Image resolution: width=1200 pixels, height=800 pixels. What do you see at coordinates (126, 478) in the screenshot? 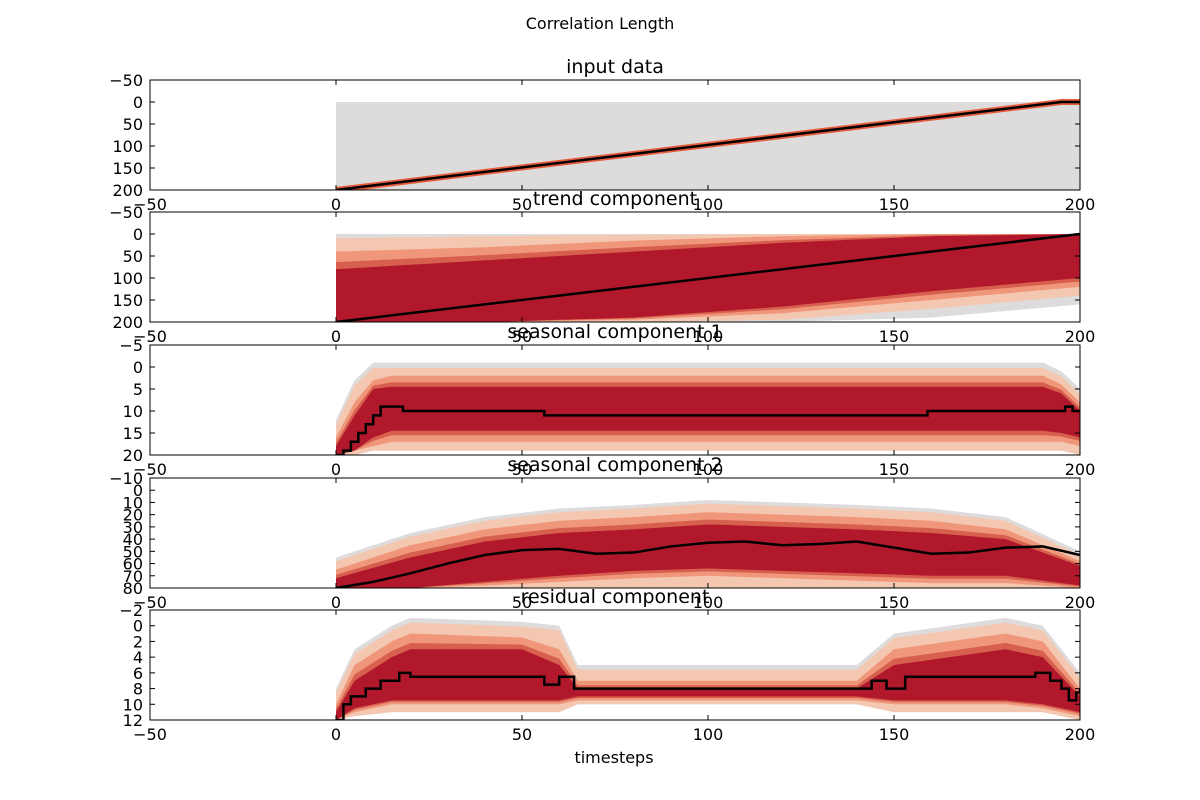
I see `y-tick-label: −10` at bounding box center [126, 478].